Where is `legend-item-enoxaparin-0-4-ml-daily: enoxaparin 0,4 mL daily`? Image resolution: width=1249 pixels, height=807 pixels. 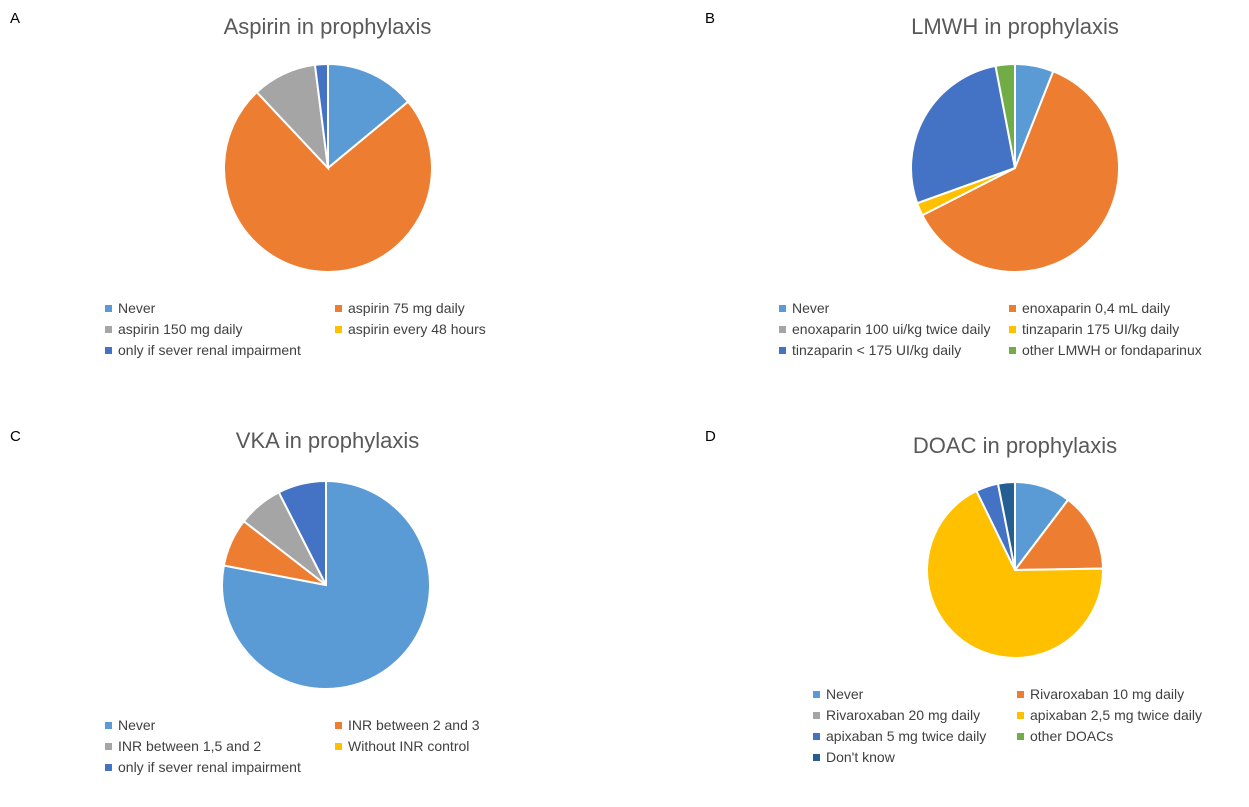
legend-item-enoxaparin-0-4-ml-daily: enoxaparin 0,4 mL daily is located at coordinates (1089, 308).